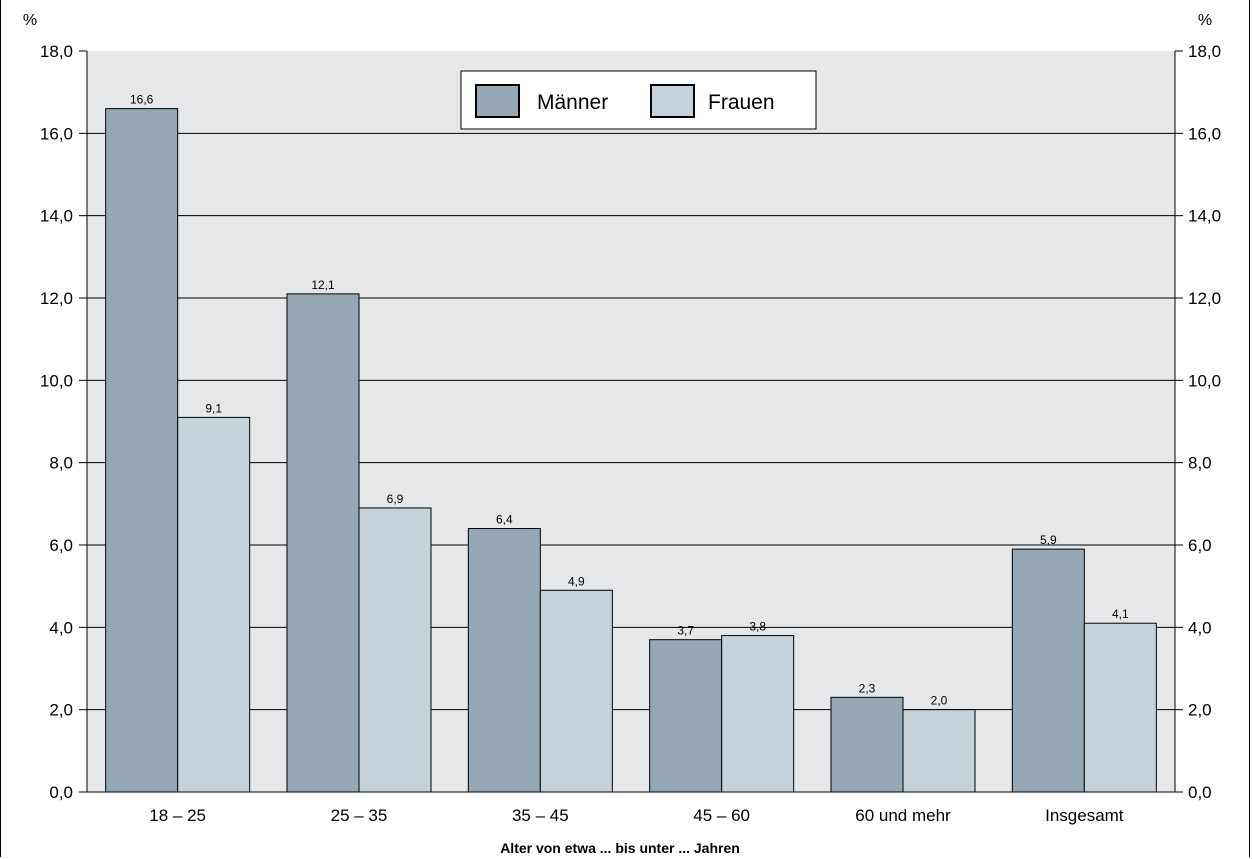 This screenshot has width=1252, height=859. What do you see at coordinates (1120, 614) in the screenshot?
I see `data-label: 4,1` at bounding box center [1120, 614].